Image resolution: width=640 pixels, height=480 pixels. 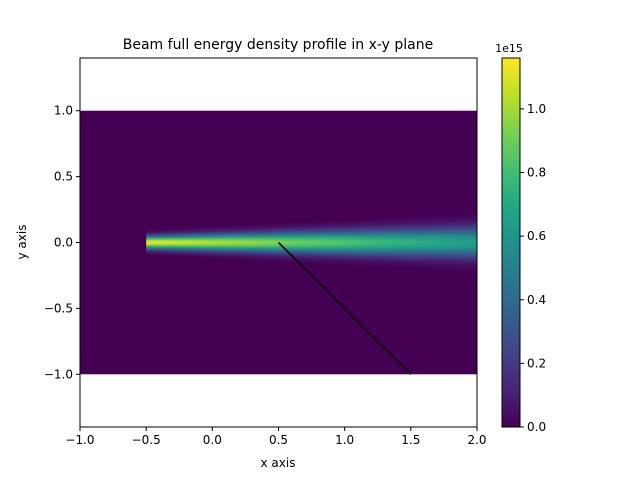 I want to click on x-axis-label: x axis, so click(x=278, y=463).